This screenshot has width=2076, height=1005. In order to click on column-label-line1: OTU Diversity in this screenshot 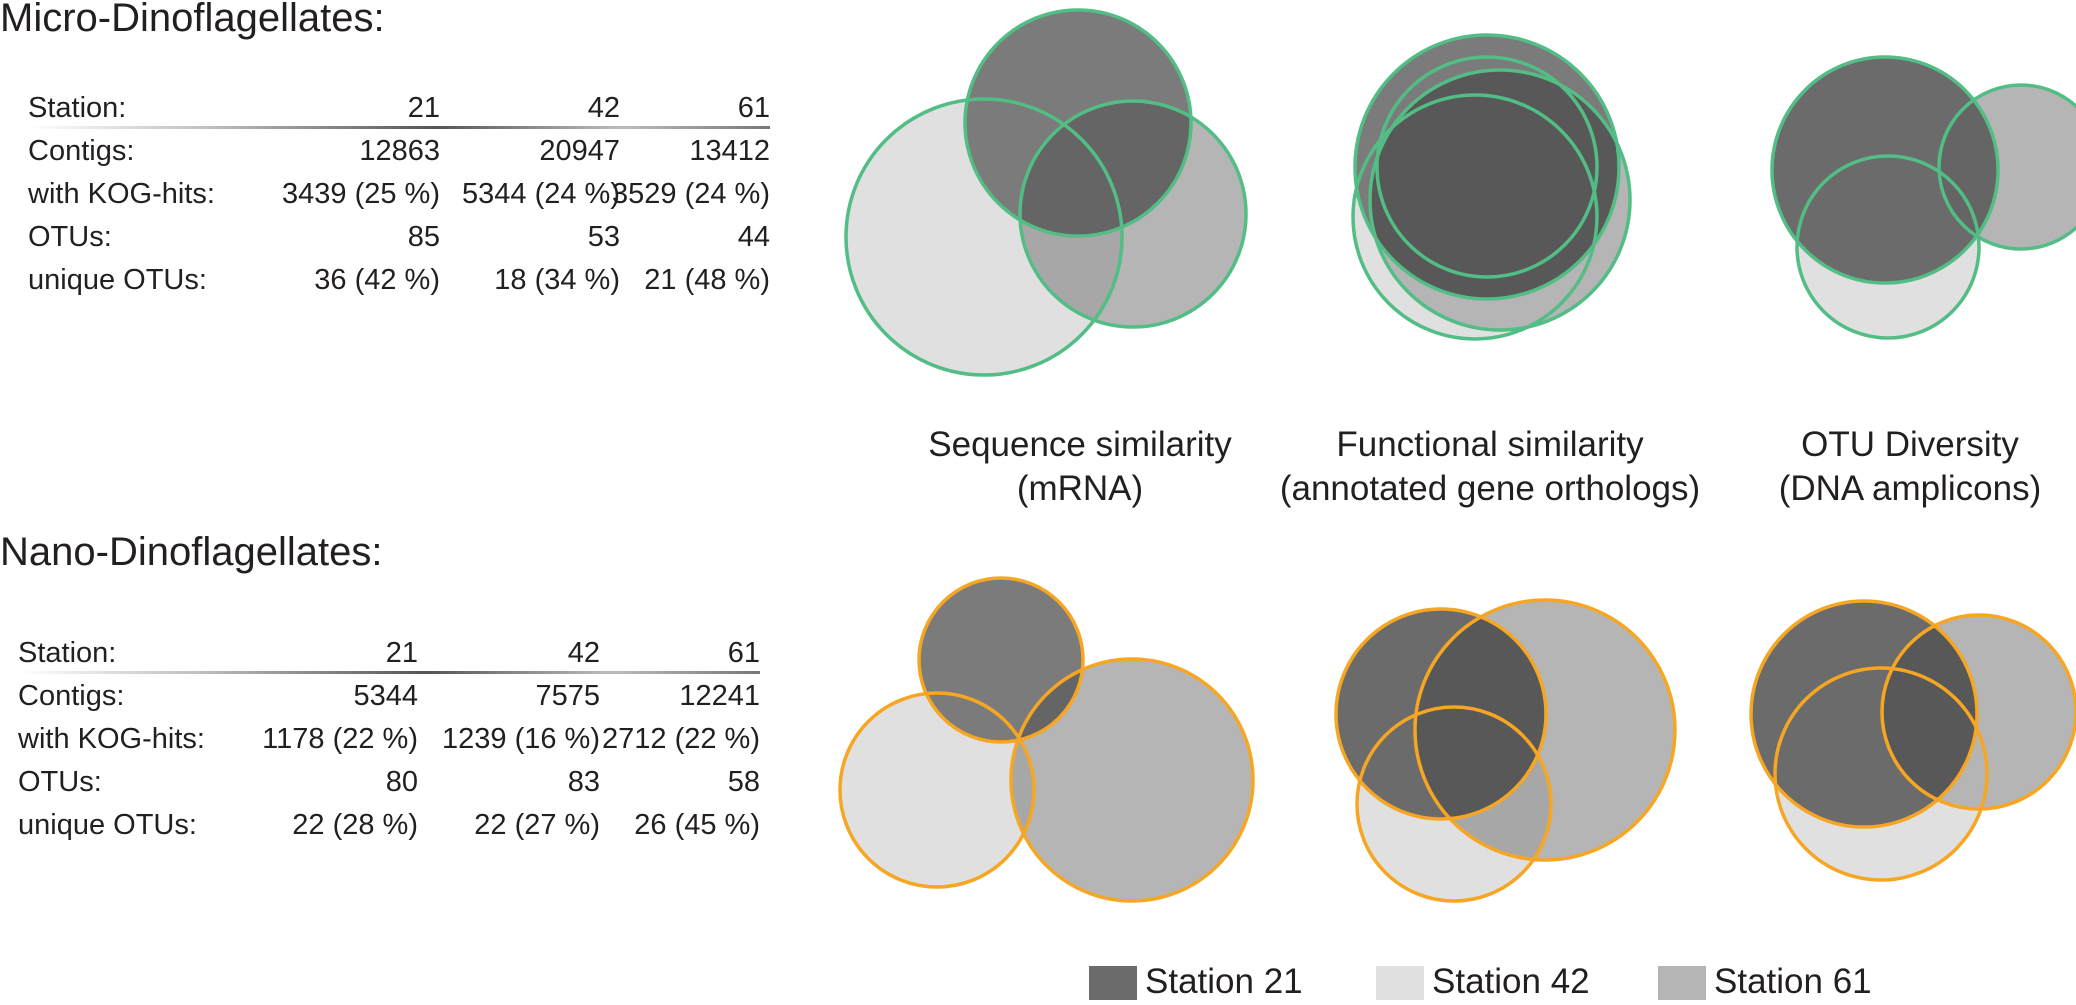, I will do `click(1910, 444)`.